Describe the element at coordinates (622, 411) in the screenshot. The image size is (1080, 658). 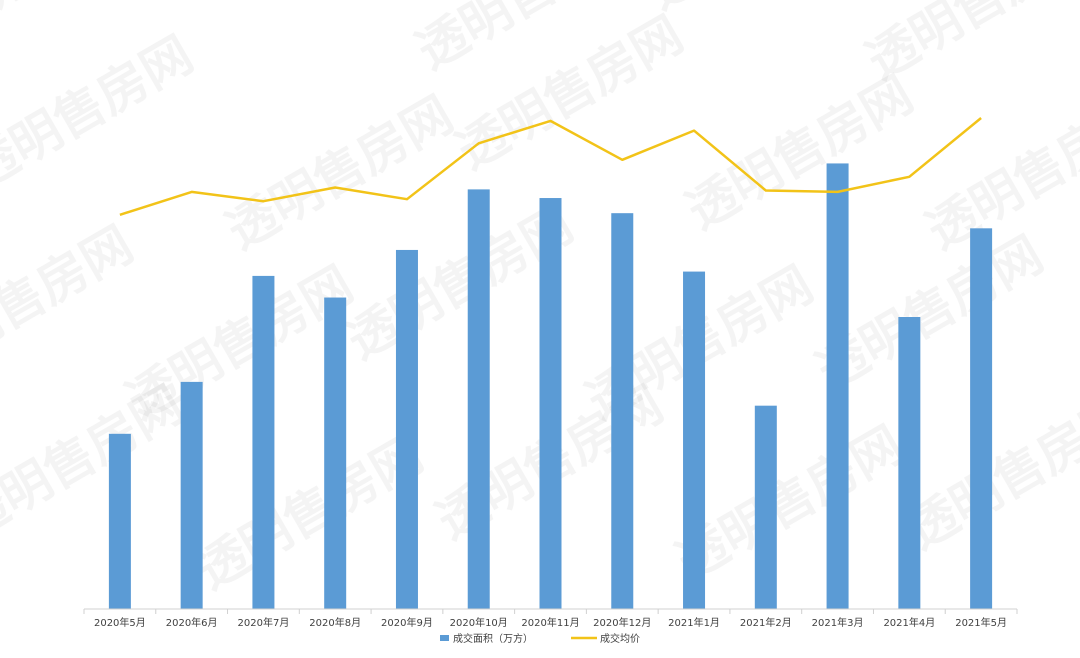
I see `bar-2020年12月` at that location.